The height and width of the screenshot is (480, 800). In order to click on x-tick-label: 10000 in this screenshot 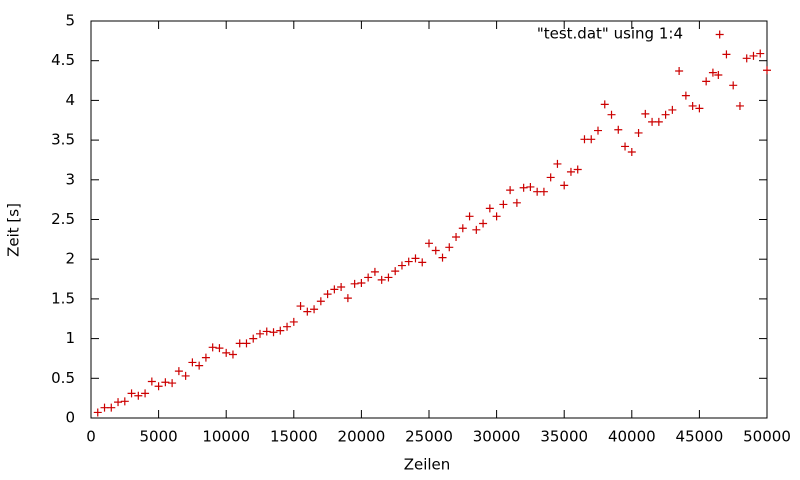, I will do `click(226, 437)`.